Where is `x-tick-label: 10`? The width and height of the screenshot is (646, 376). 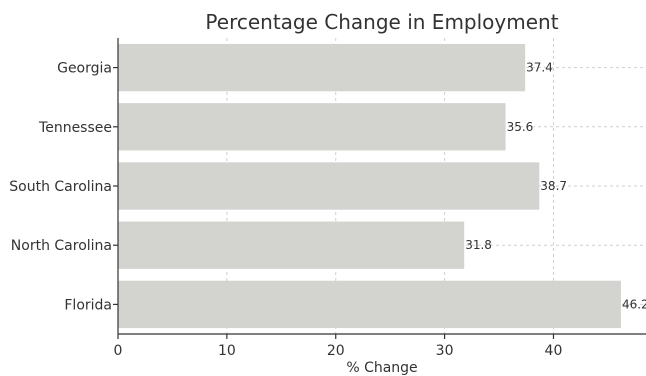
x-tick-label: 10 is located at coordinates (227, 351).